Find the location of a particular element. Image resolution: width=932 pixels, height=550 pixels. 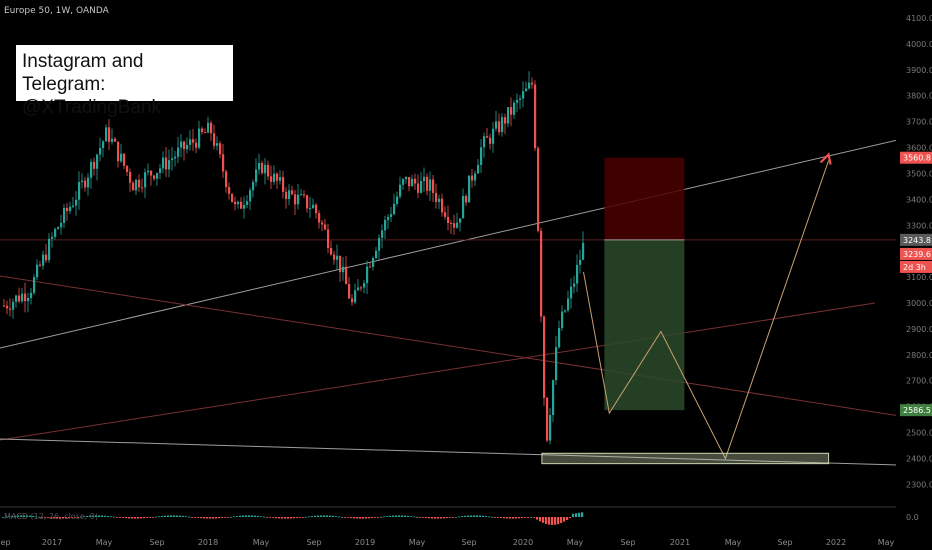

base-support-line is located at coordinates (466, 452).